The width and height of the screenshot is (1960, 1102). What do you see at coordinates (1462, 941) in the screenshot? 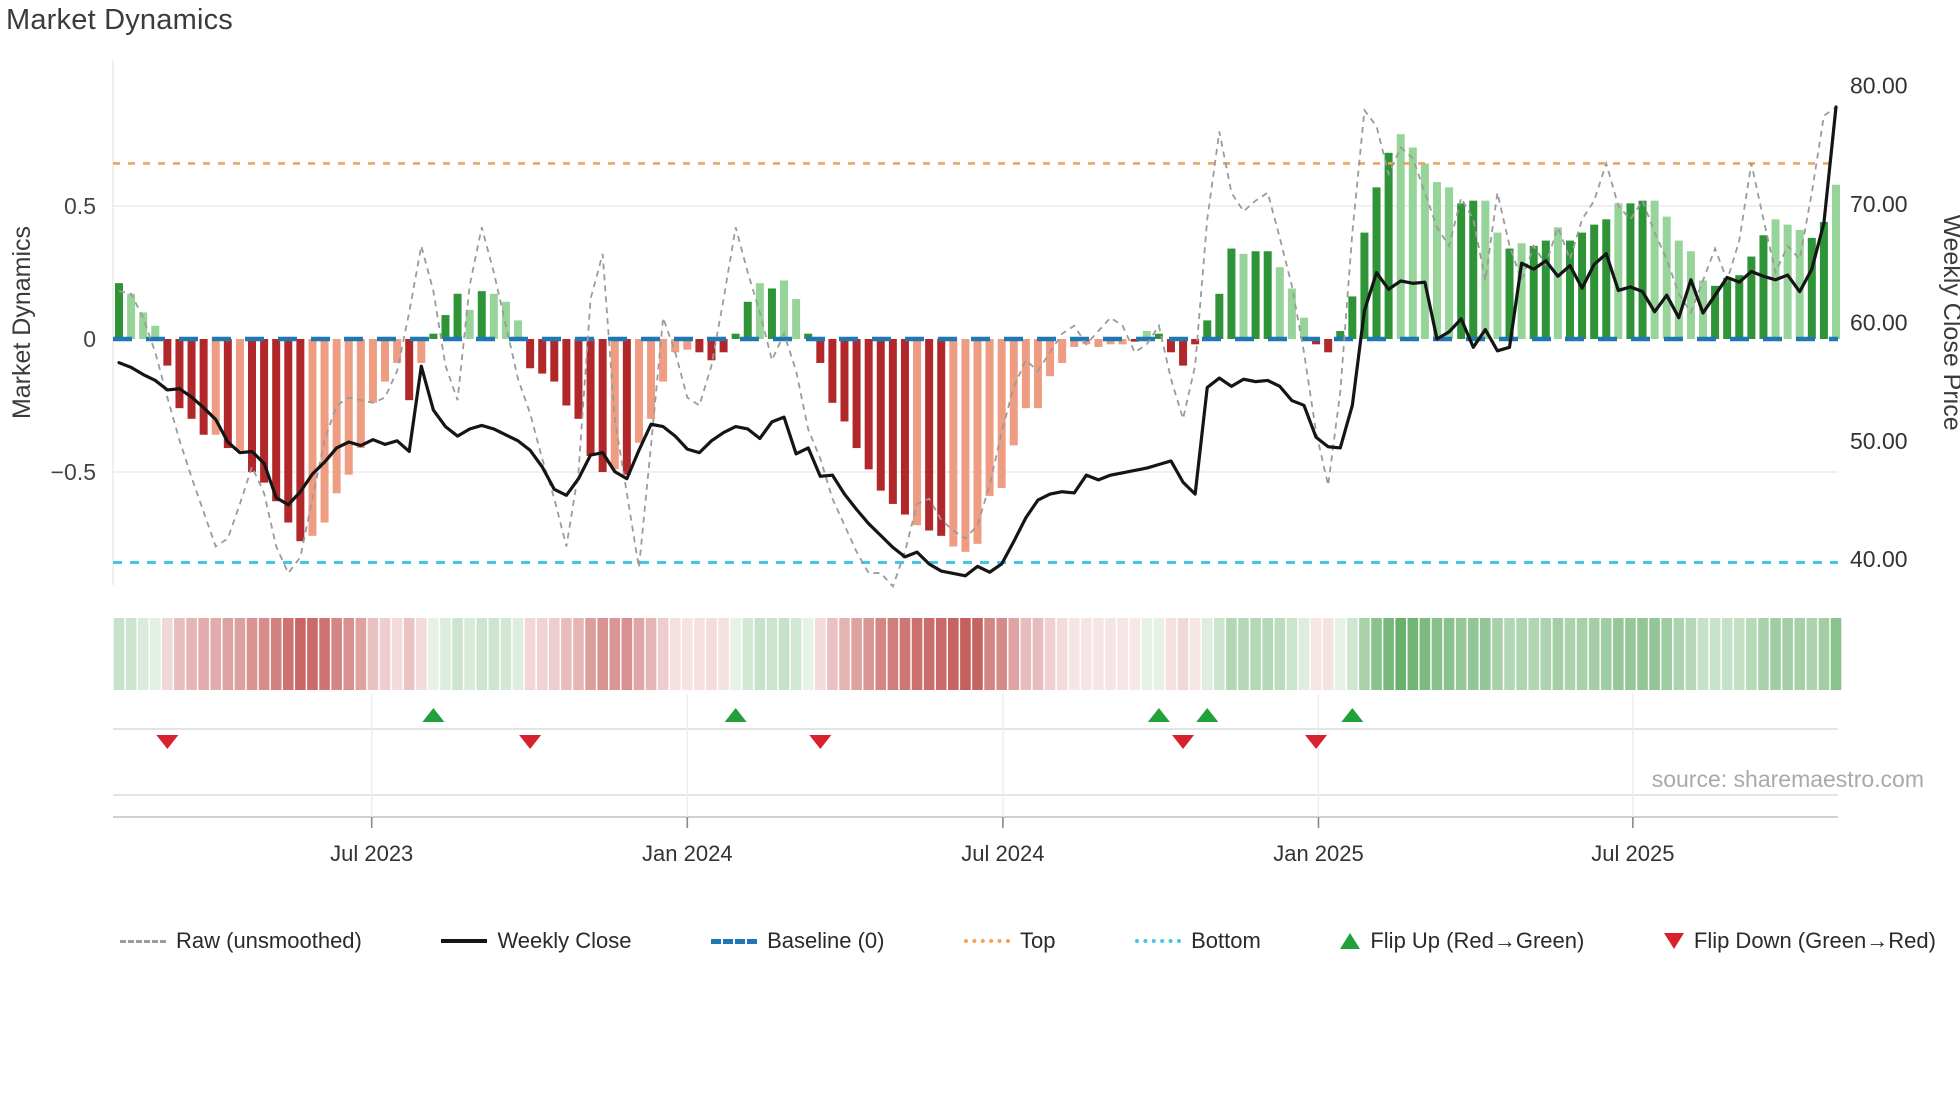
I see `legend-item-flip_up: Flip Up (Red→Green)` at bounding box center [1462, 941].